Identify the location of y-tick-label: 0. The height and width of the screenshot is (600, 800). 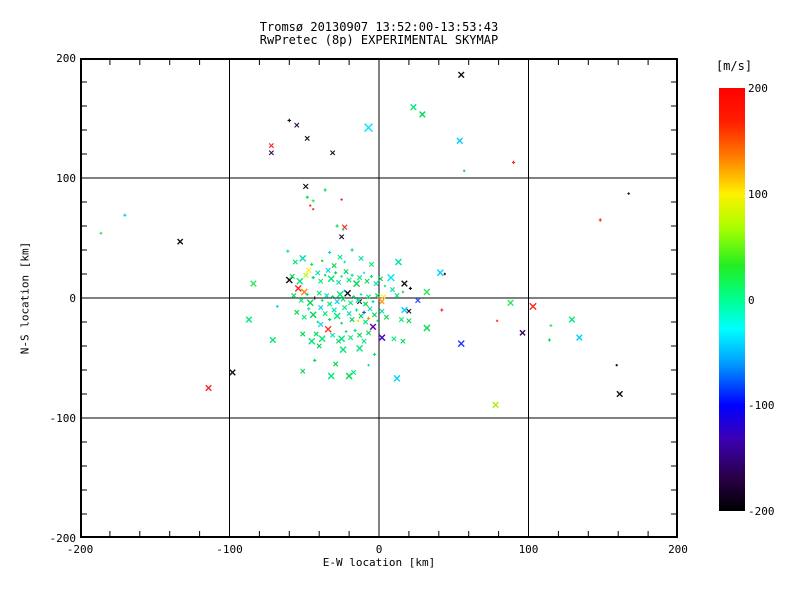
(72, 298).